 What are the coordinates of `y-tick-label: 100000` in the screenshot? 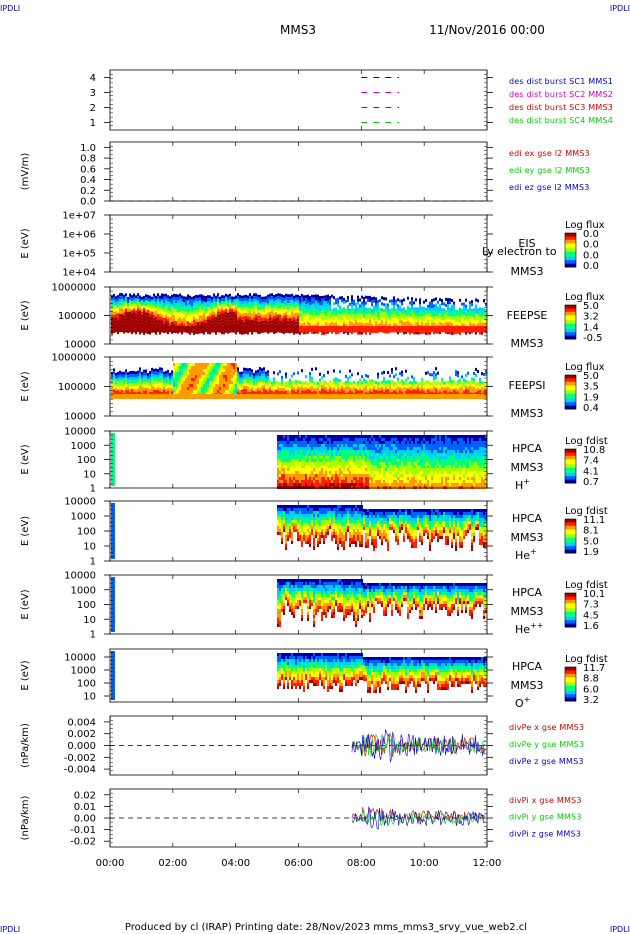 It's located at (77, 316).